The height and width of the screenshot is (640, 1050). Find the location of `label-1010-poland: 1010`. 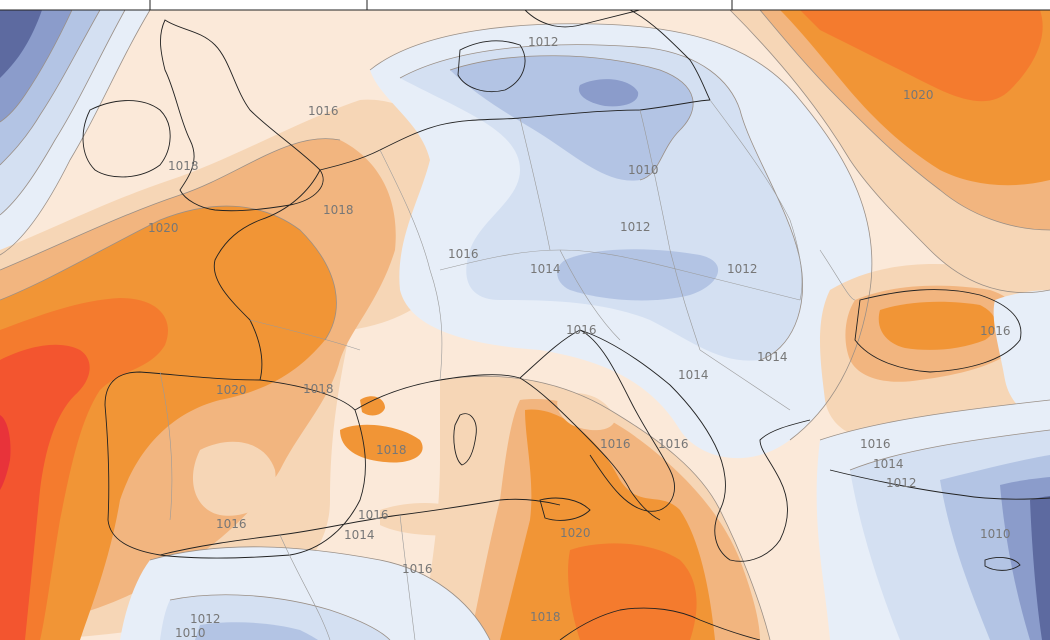

label-1010-poland: 1010 is located at coordinates (643, 170).